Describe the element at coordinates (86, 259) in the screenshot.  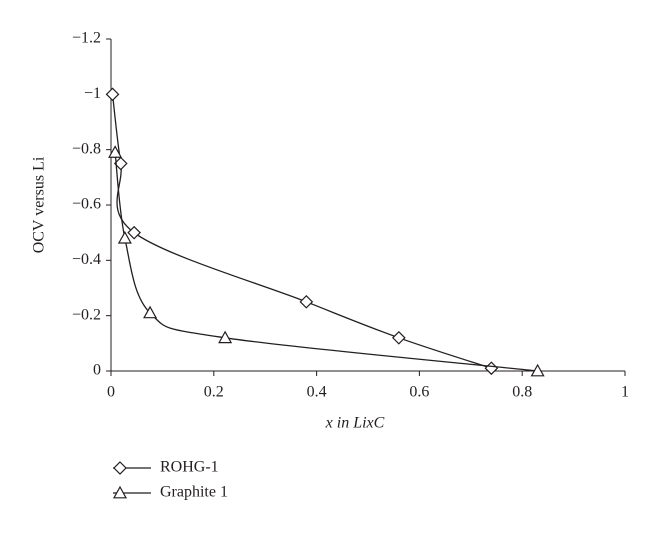
I see `y-tick-label: −0.4` at that location.